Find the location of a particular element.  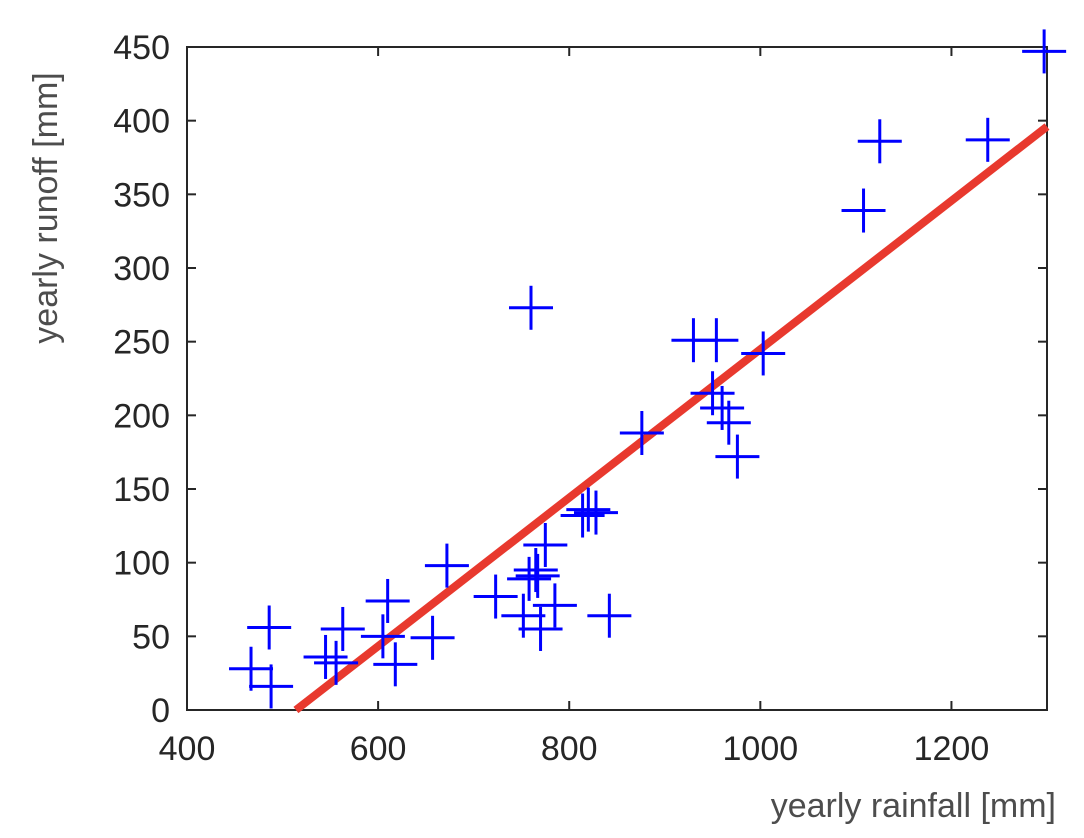

y-tick-label: 100 is located at coordinates (141, 564).